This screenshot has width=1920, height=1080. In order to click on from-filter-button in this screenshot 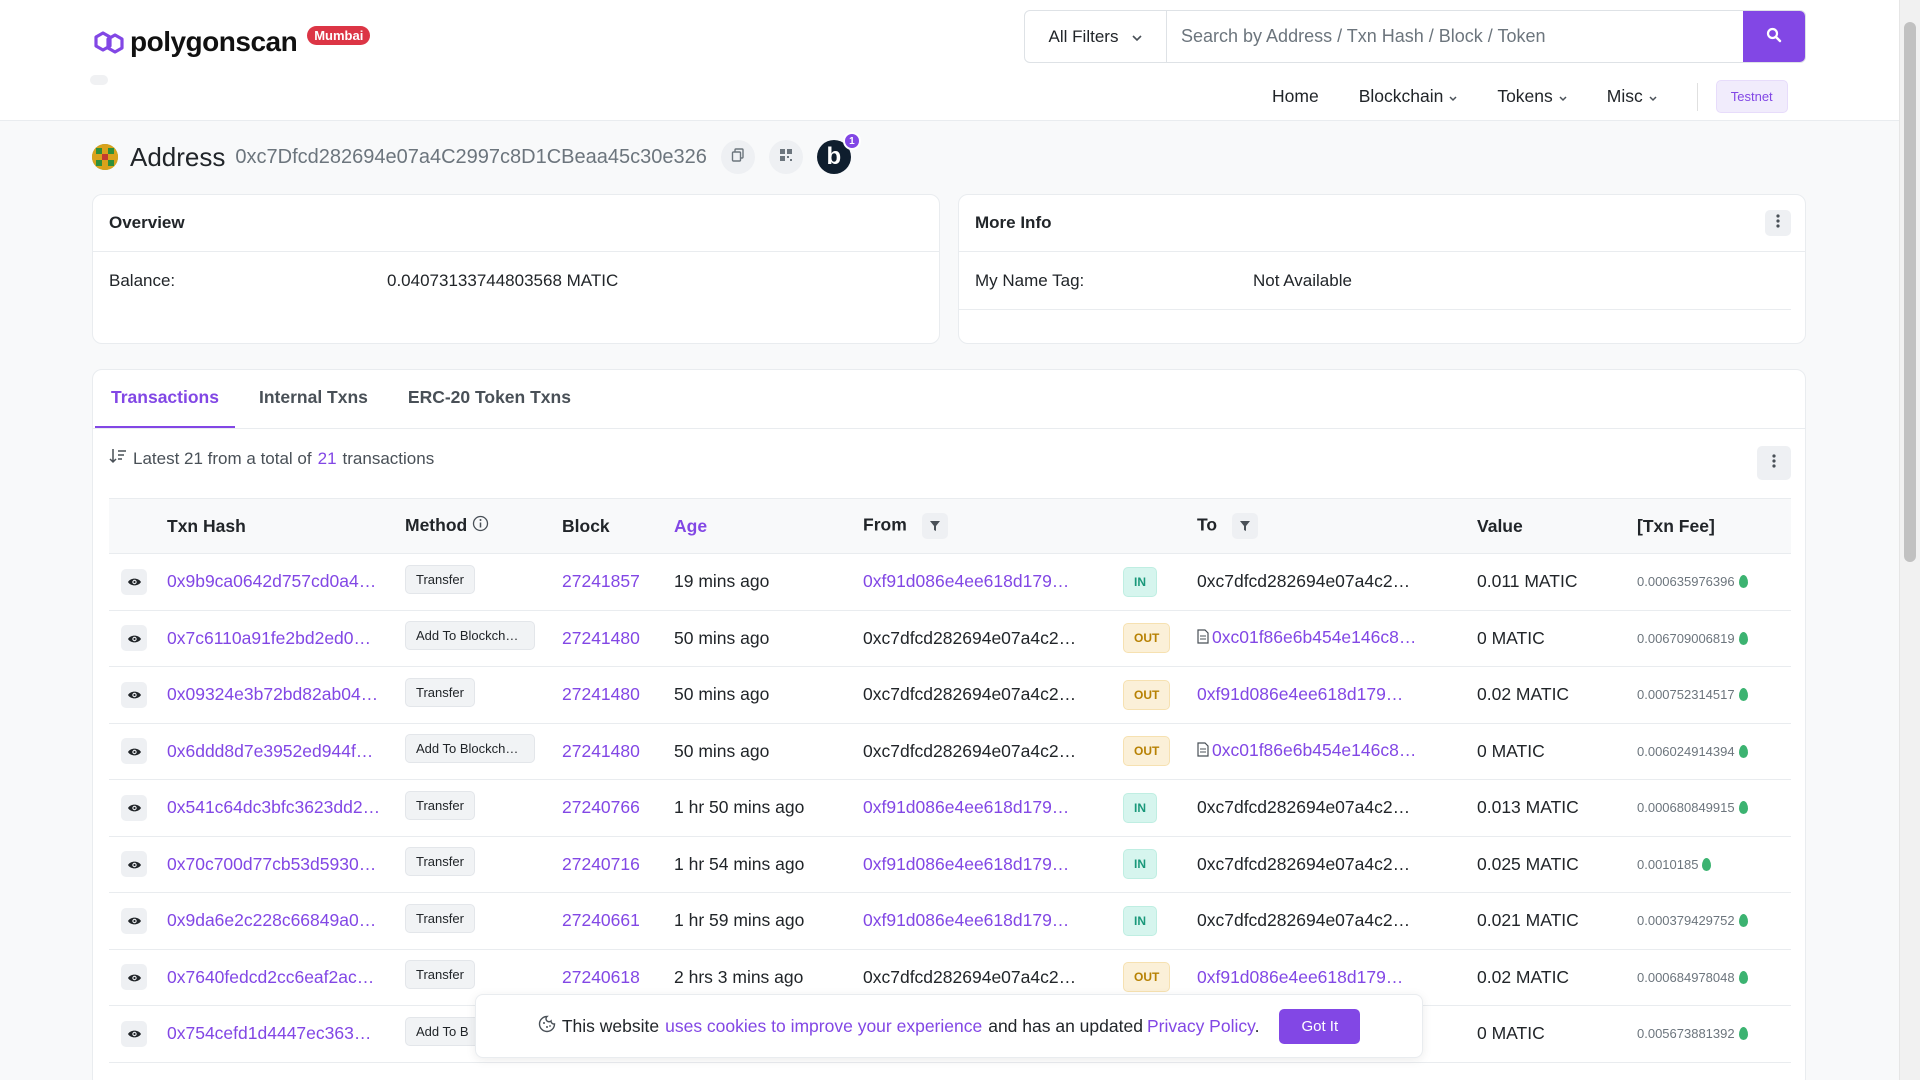, I will do `click(934, 526)`.